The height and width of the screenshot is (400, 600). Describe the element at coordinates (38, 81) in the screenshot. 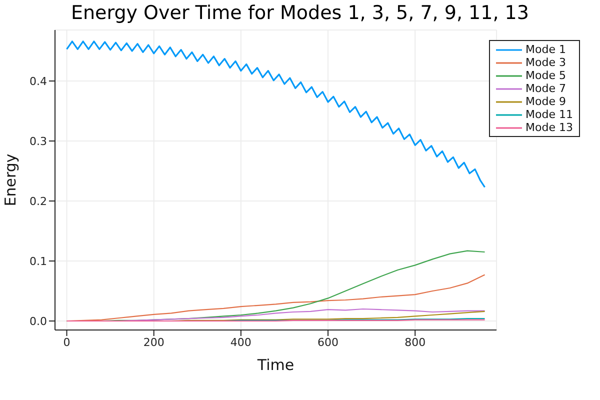

I see `y-tick-label: 0.4` at that location.